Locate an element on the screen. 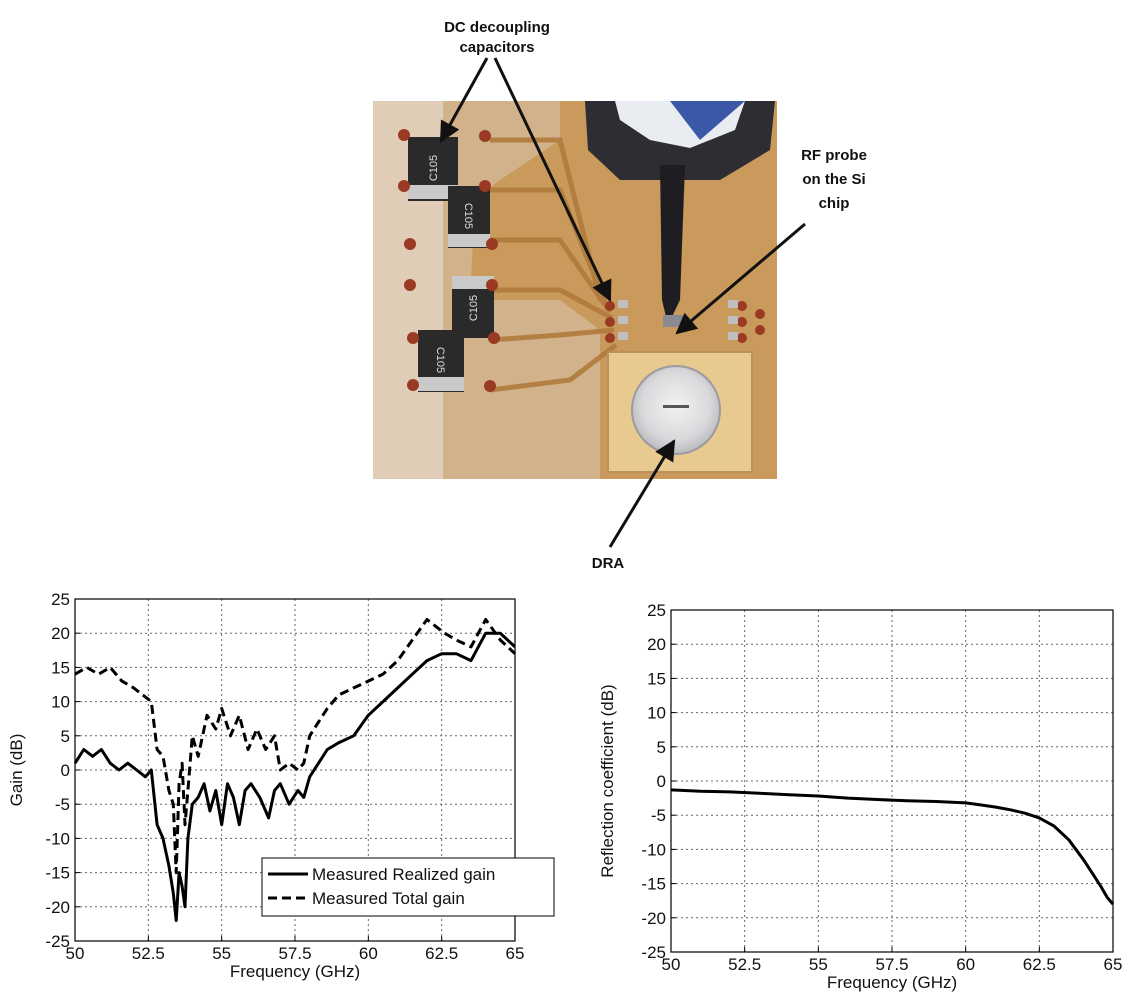 Image resolution: width=1134 pixels, height=1007 pixels. legend-box is located at coordinates (408, 887).